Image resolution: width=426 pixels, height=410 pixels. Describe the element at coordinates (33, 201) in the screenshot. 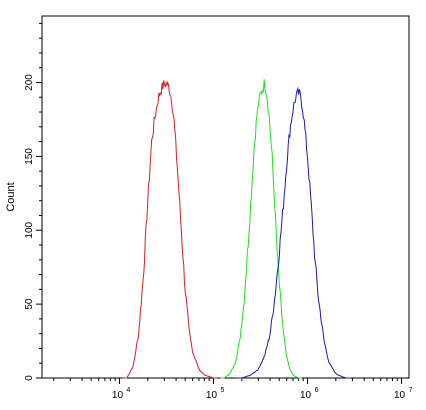

I see `y-axis: 0 50 100 150 200` at that location.